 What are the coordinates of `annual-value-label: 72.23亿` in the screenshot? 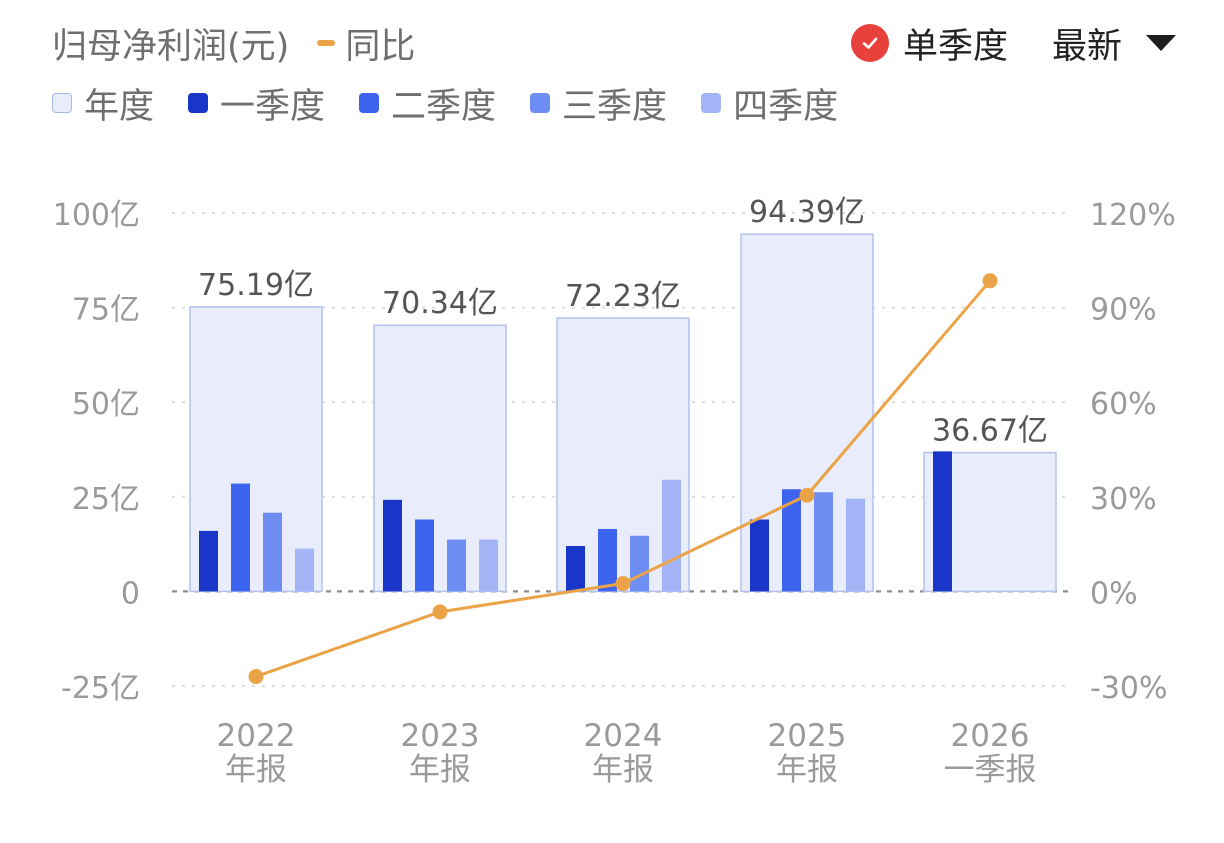 It's located at (623, 296).